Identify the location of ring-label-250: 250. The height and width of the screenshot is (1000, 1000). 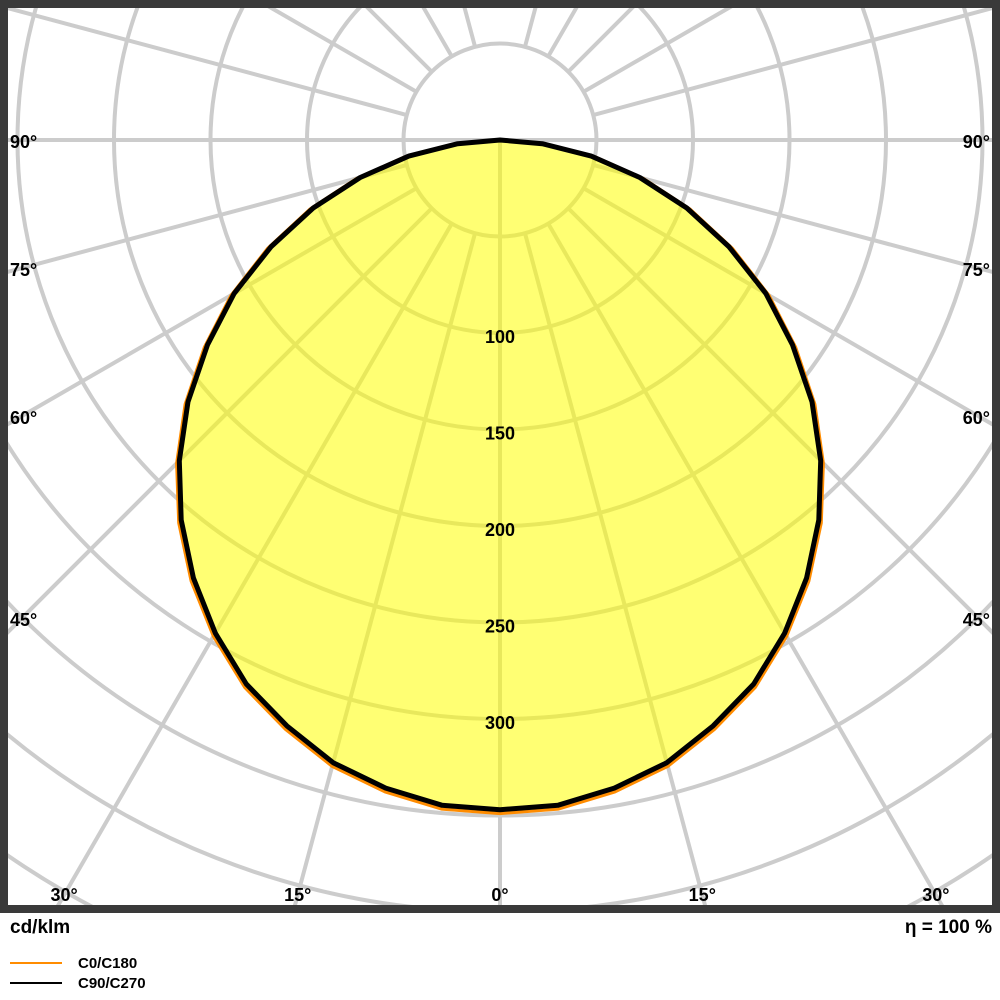
(500, 627).